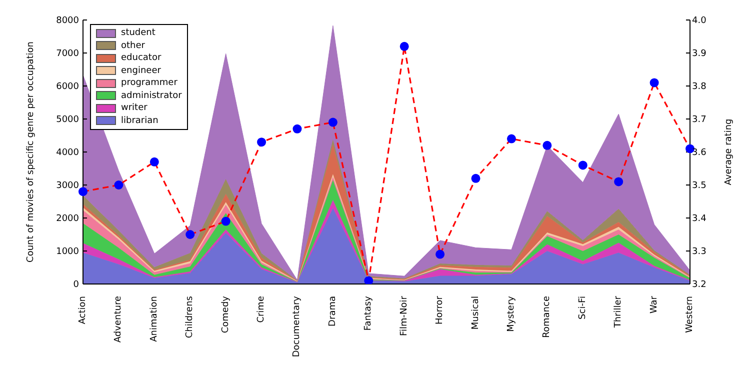 This screenshot has width=744, height=366. I want to click on y-tick-label: 6000, so click(68, 87).